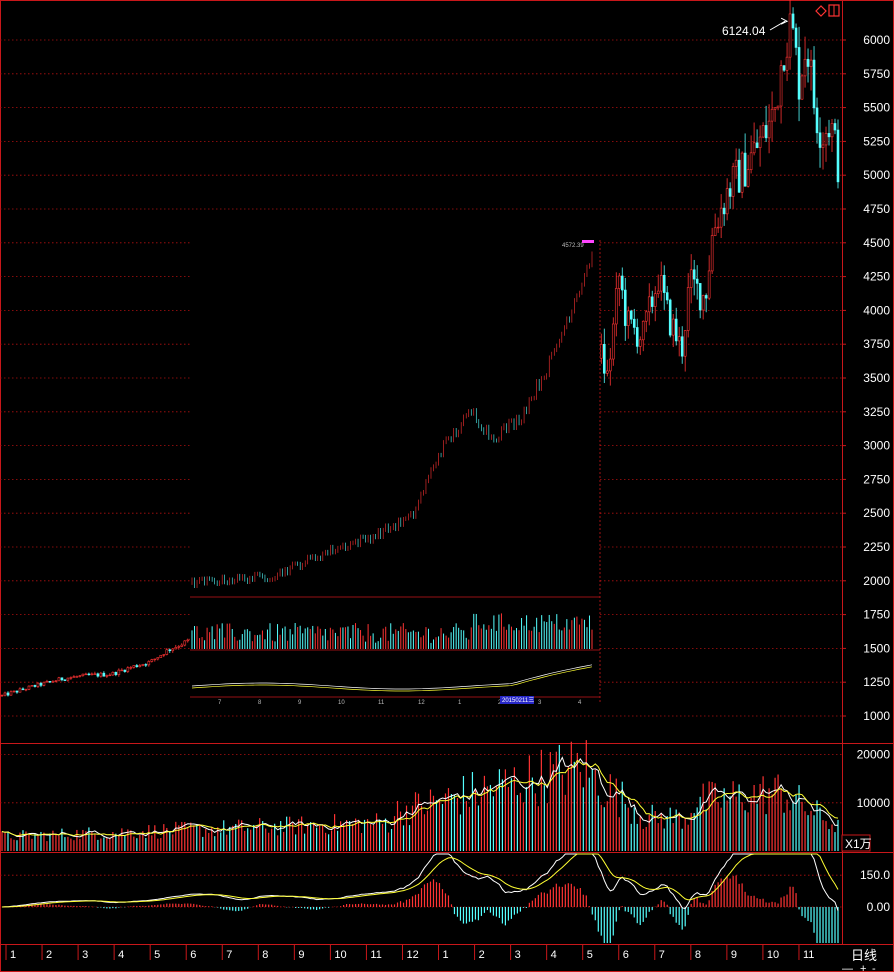  What do you see at coordinates (874, 755) in the screenshot?
I see `volume-tick-label: 20000` at bounding box center [874, 755].